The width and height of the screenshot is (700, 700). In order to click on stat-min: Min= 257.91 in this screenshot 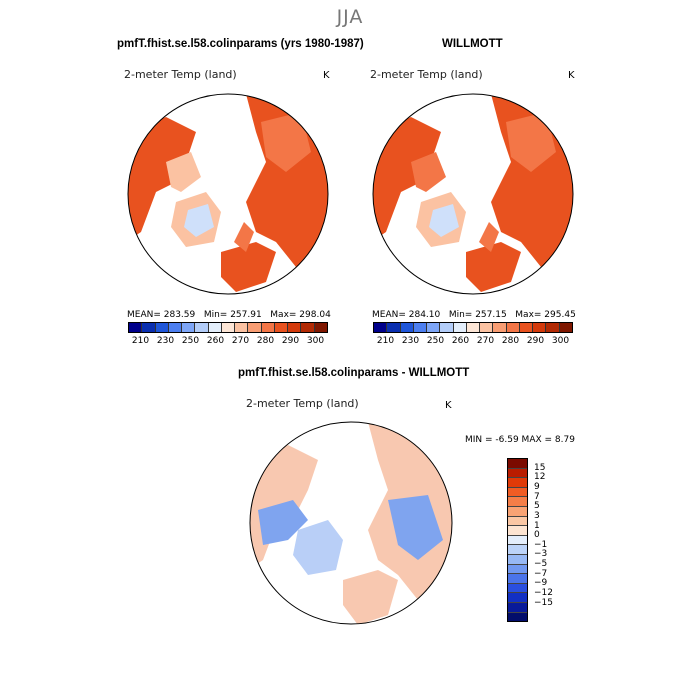, I will do `click(232, 315)`.